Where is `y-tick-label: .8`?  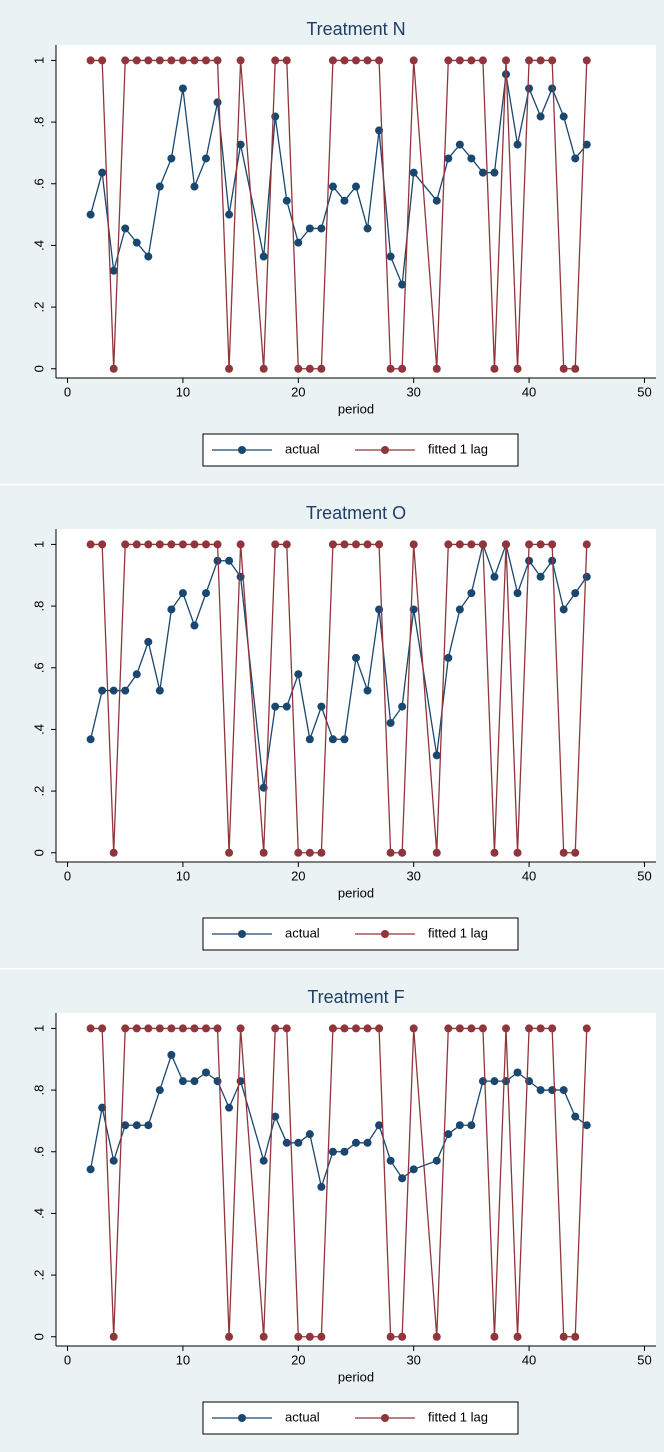 y-tick-label: .8 is located at coordinates (38, 122).